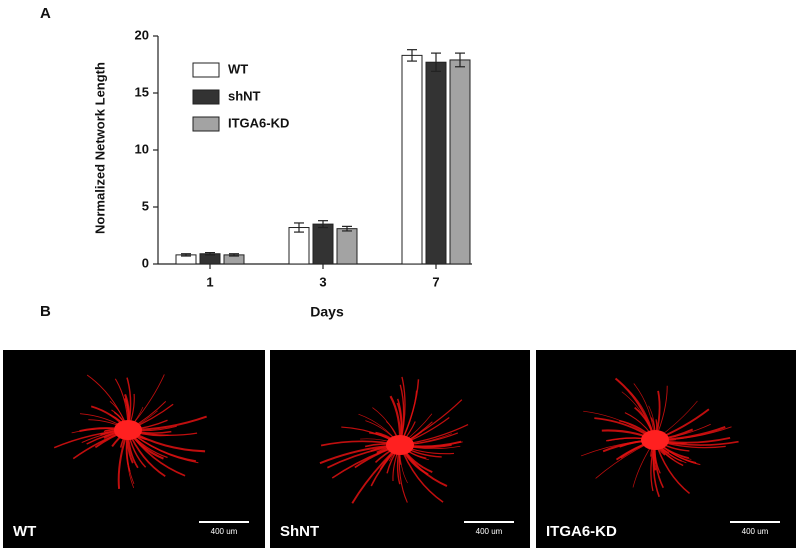  What do you see at coordinates (142, 34) in the screenshot?
I see `y-tick-label: 20` at bounding box center [142, 34].